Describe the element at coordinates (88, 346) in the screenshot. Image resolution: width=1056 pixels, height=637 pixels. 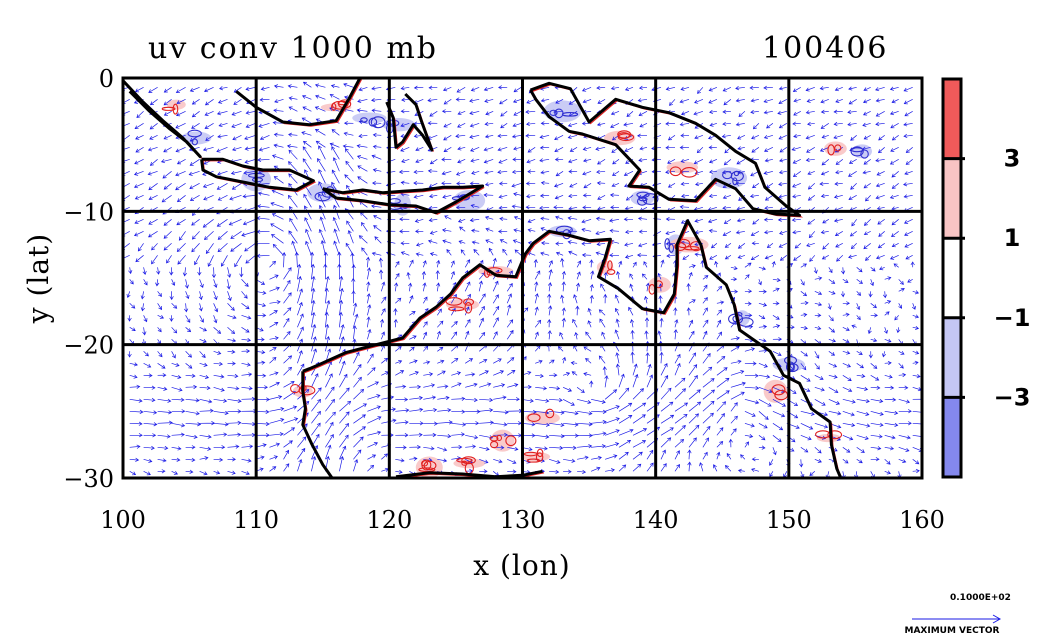
I see `y-tick-label: −20` at that location.